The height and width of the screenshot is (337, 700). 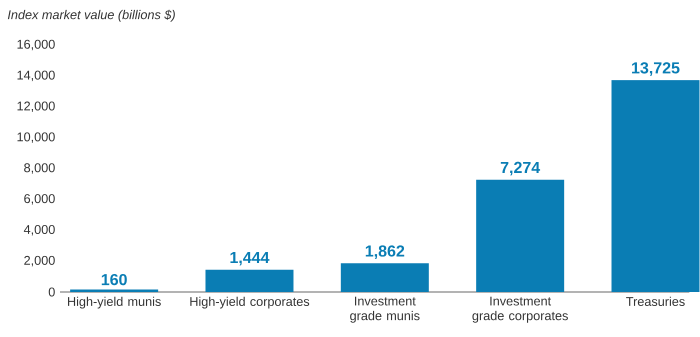 I want to click on data-label: 1,862, so click(x=385, y=252).